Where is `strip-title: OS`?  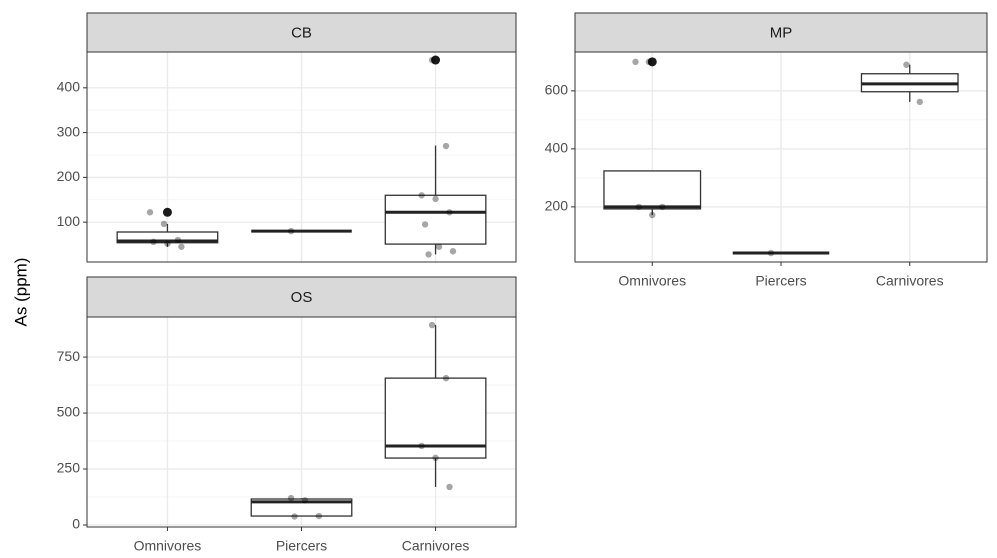 strip-title: OS is located at coordinates (302, 297).